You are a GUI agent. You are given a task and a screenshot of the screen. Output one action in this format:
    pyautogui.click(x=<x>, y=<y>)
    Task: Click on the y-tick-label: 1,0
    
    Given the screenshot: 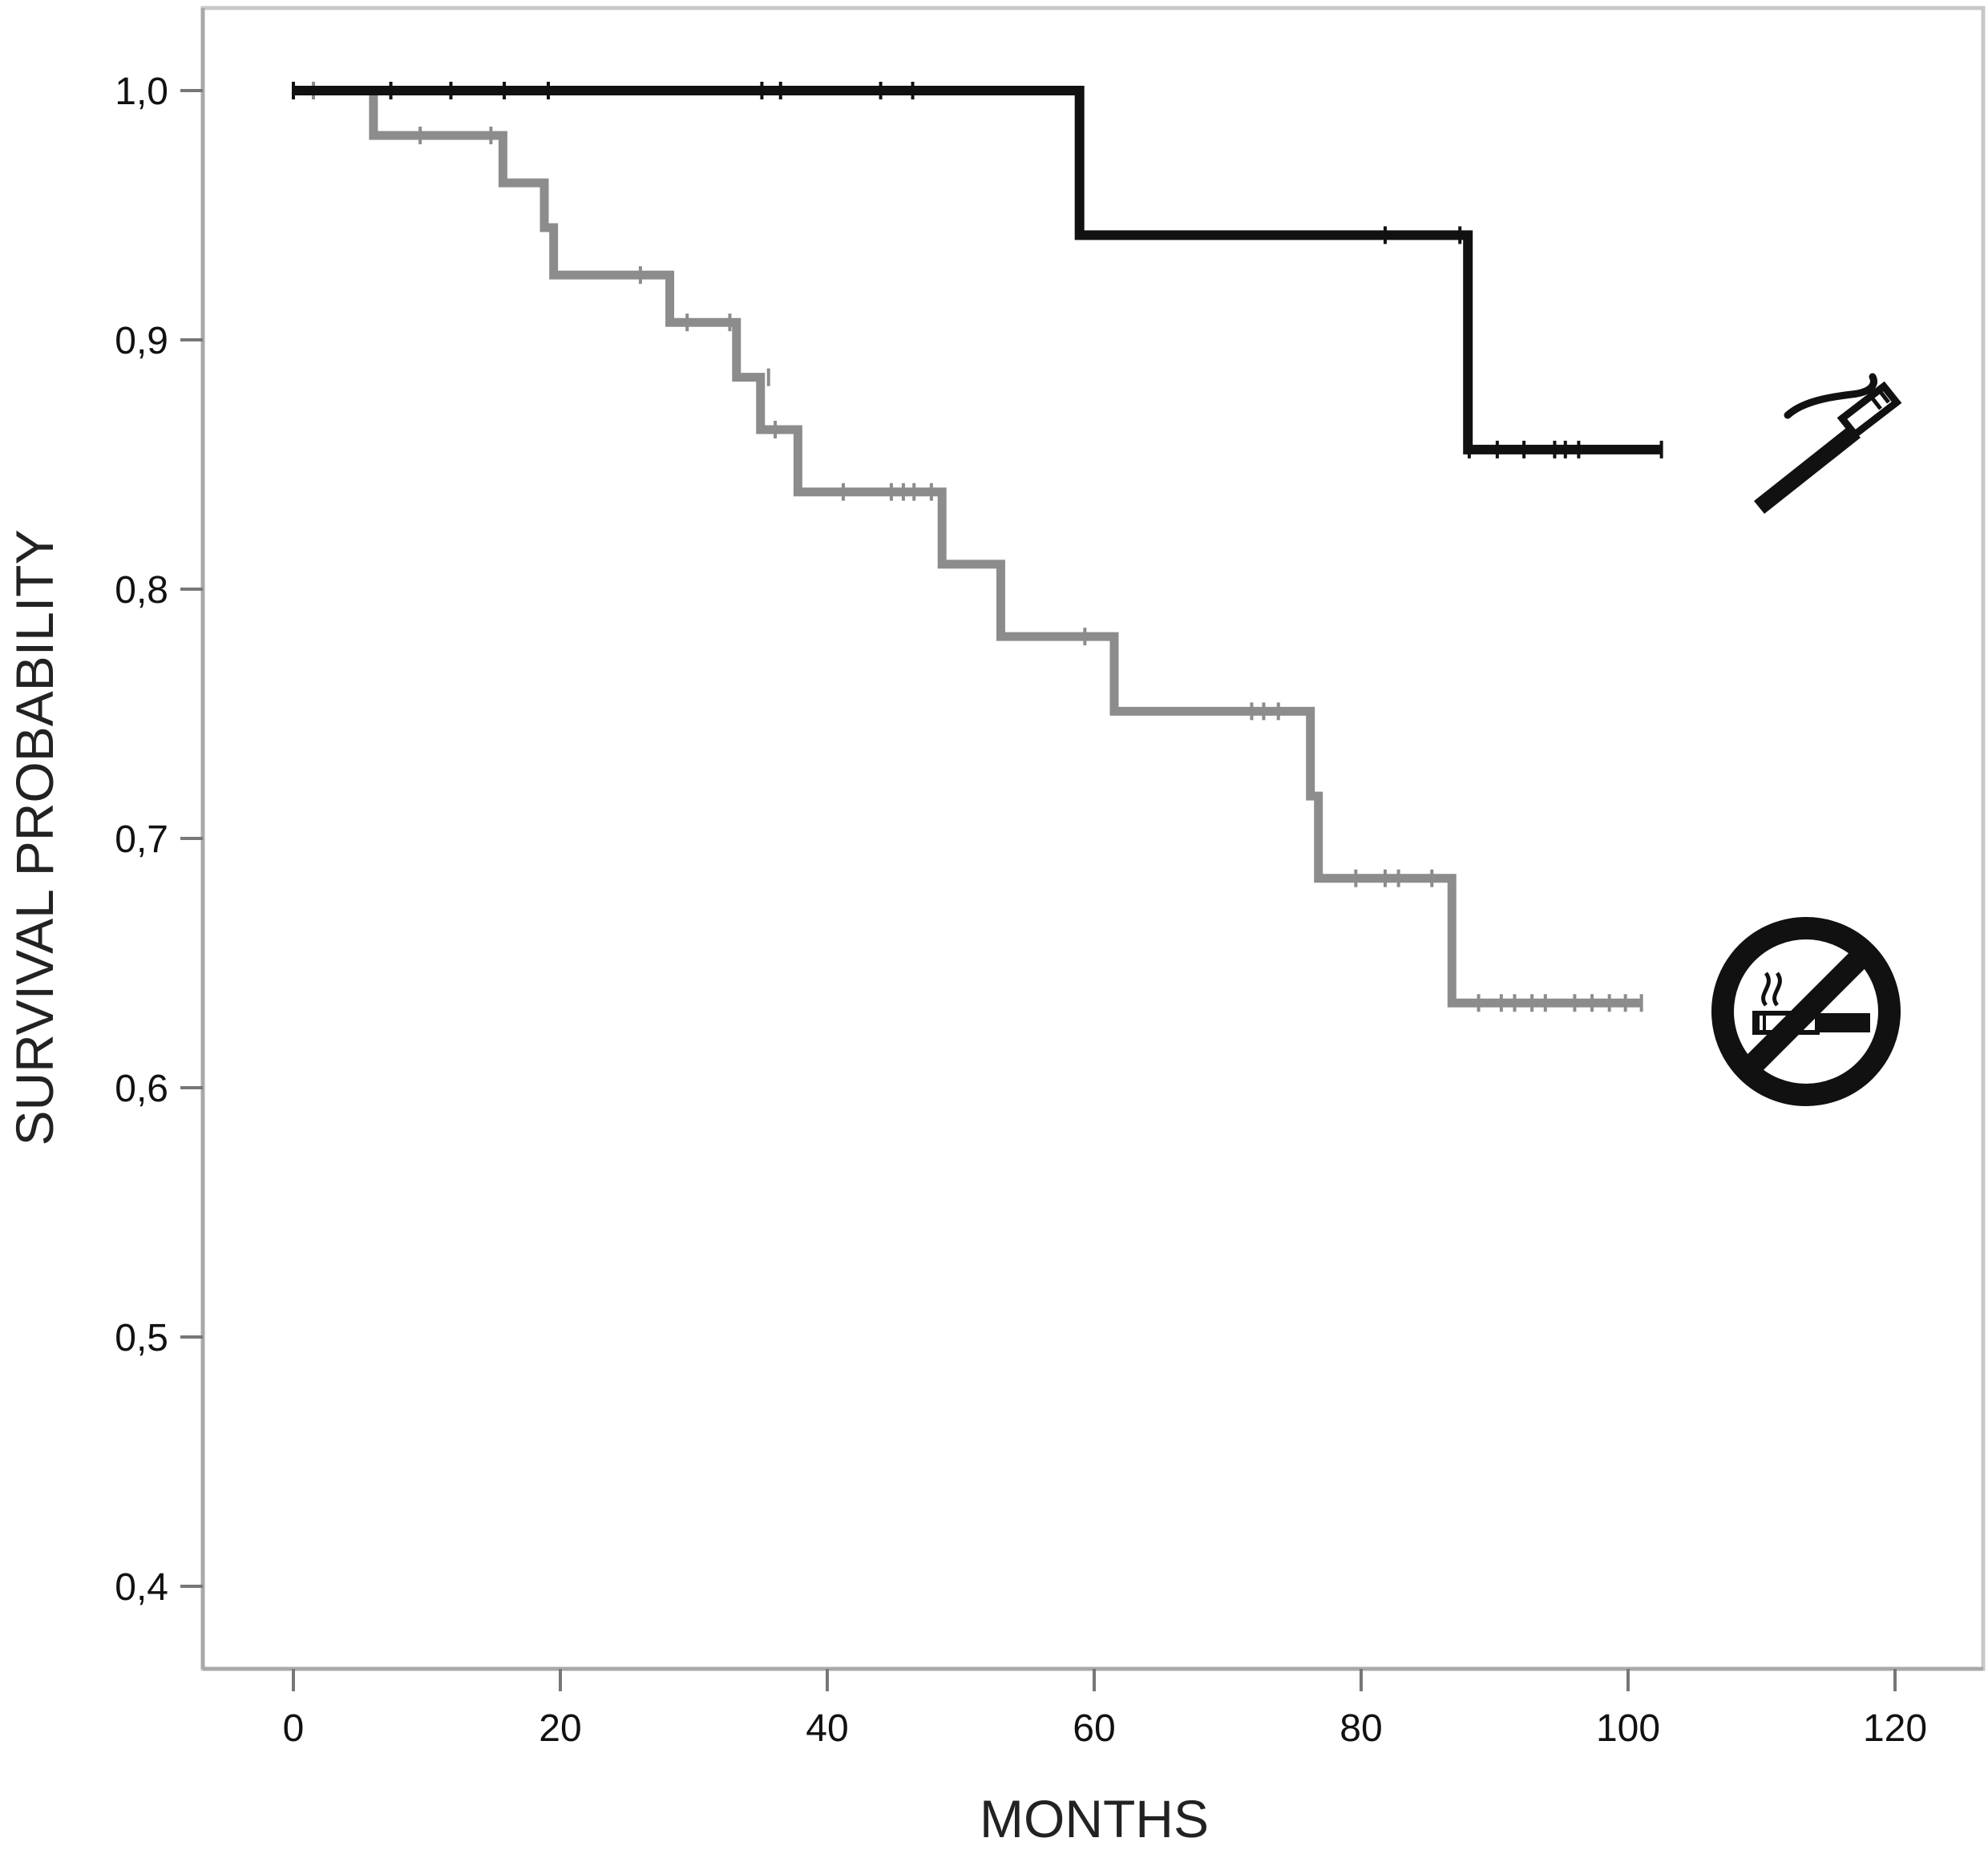 What is the action you would take?
    pyautogui.click(x=141, y=92)
    